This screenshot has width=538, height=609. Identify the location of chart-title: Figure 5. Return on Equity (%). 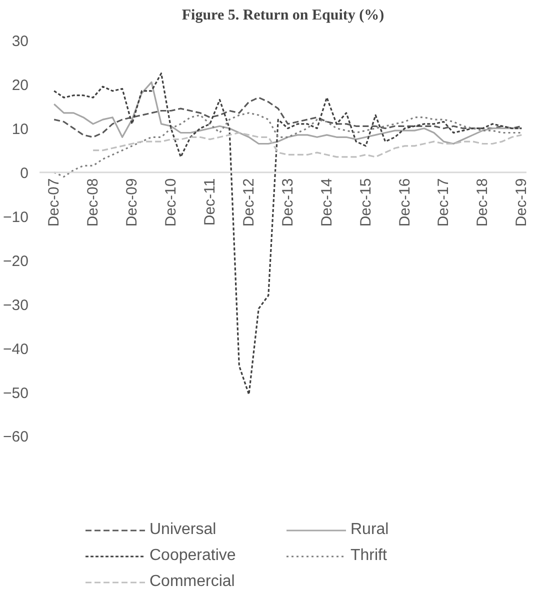
(283, 16).